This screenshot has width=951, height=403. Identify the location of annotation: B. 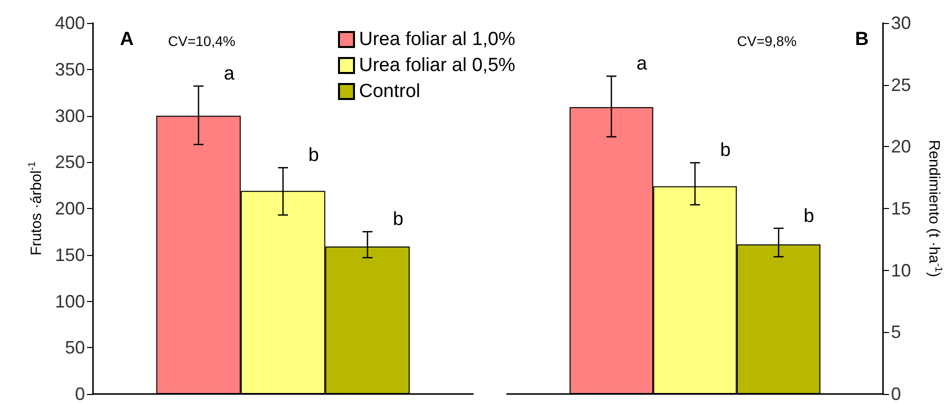
(862, 39).